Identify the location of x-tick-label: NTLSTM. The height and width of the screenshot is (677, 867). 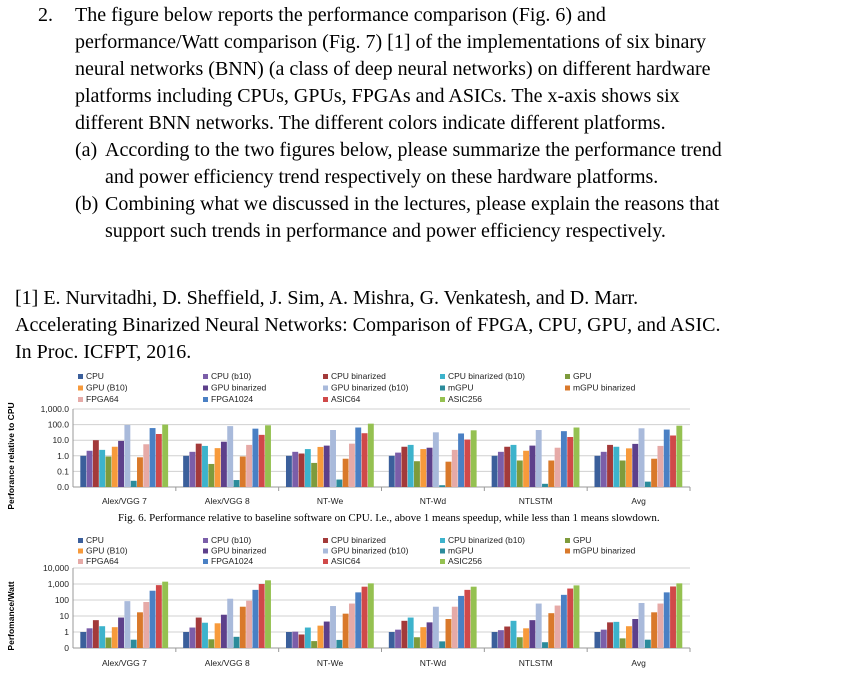
(536, 663).